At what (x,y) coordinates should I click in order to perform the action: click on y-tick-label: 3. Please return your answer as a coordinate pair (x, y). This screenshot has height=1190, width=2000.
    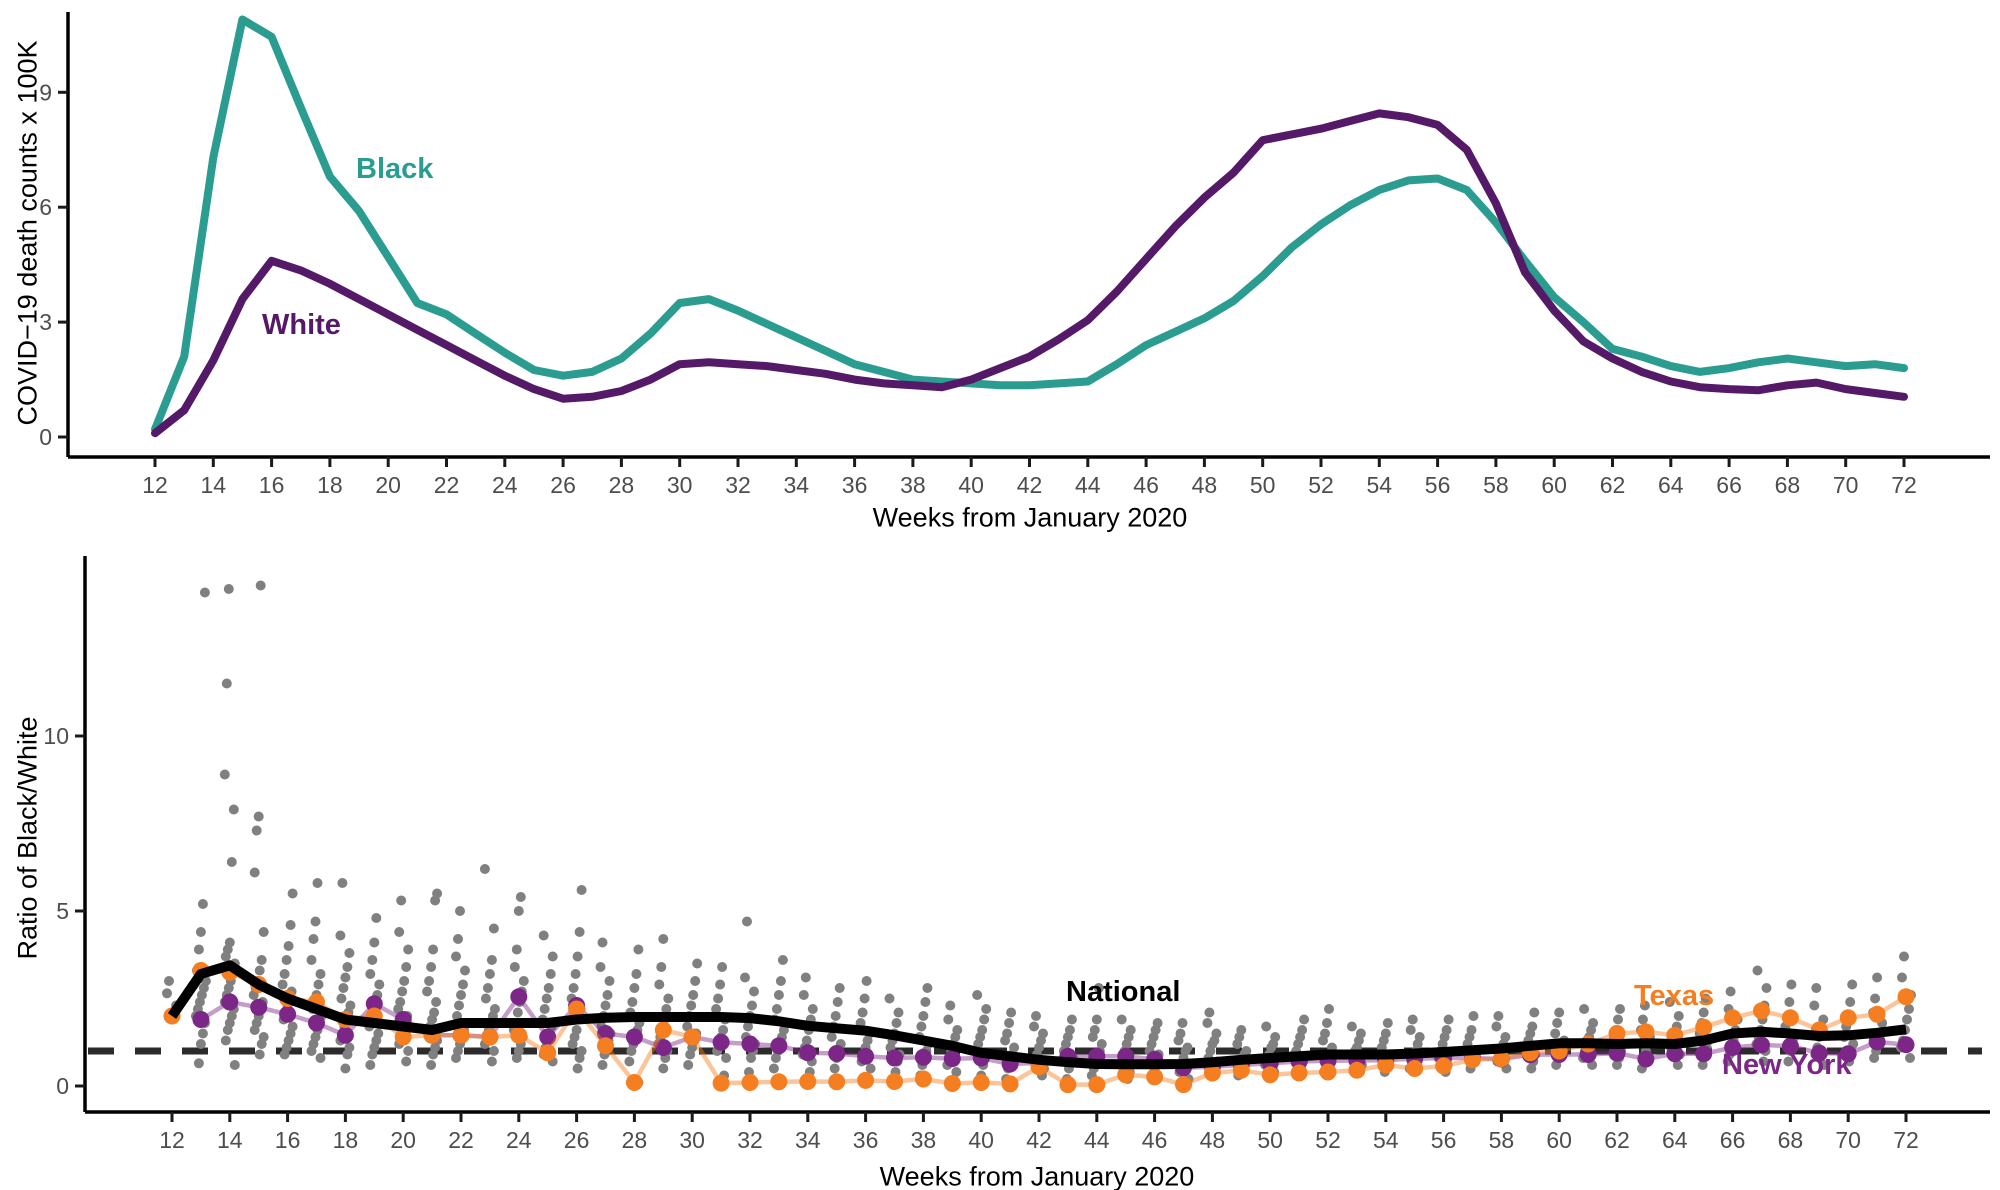
    Looking at the image, I should click on (45, 322).